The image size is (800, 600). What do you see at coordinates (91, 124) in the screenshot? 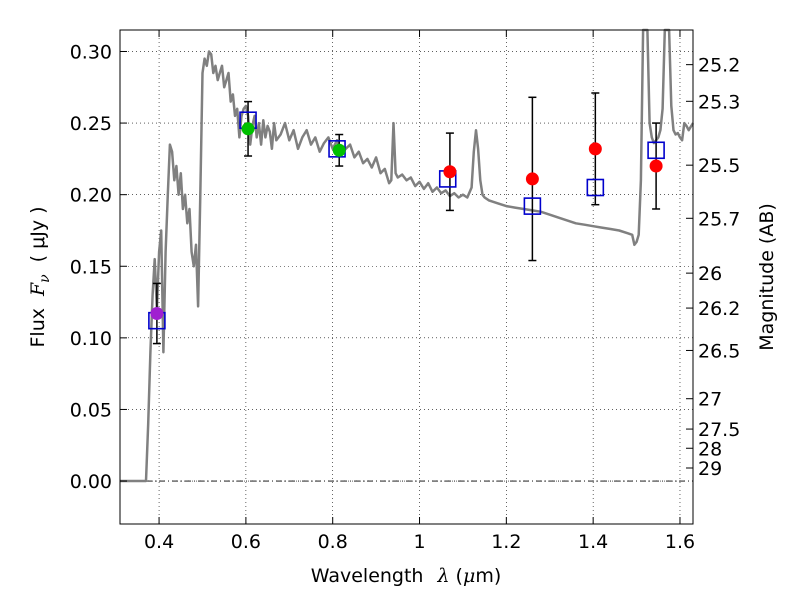
I see `y-tick-label: 0.25` at bounding box center [91, 124].